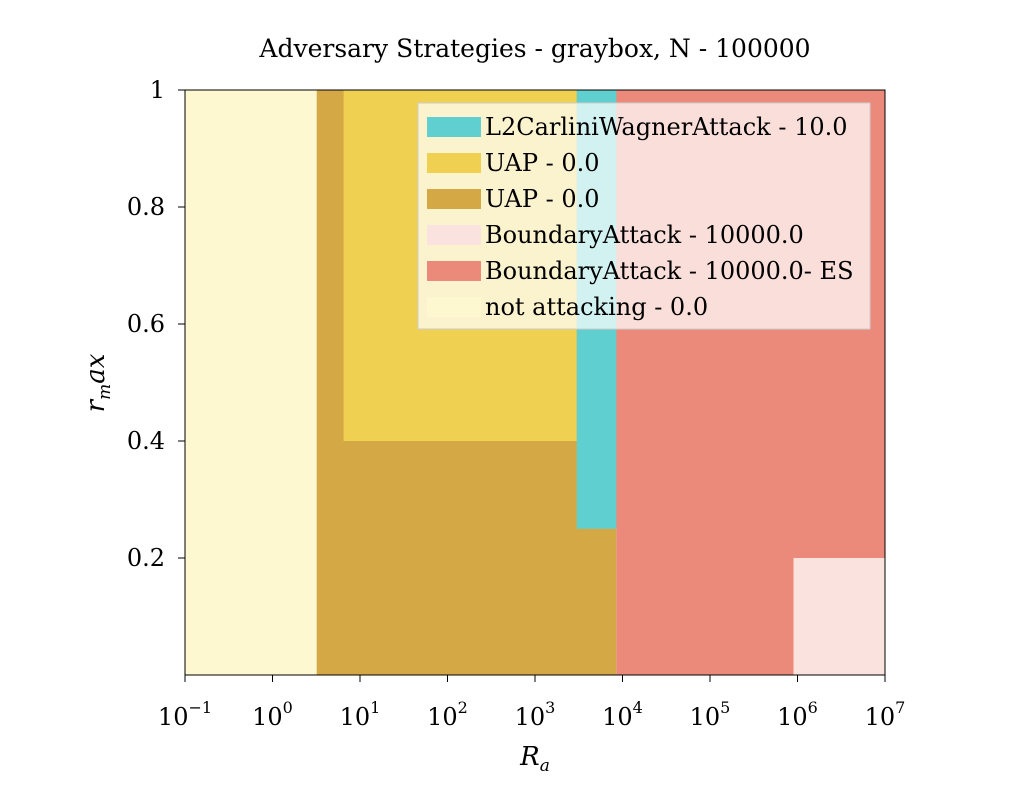 The image size is (1030, 808). Describe the element at coordinates (272, 714) in the screenshot. I see `x-tick-label: 10⁰` at that location.